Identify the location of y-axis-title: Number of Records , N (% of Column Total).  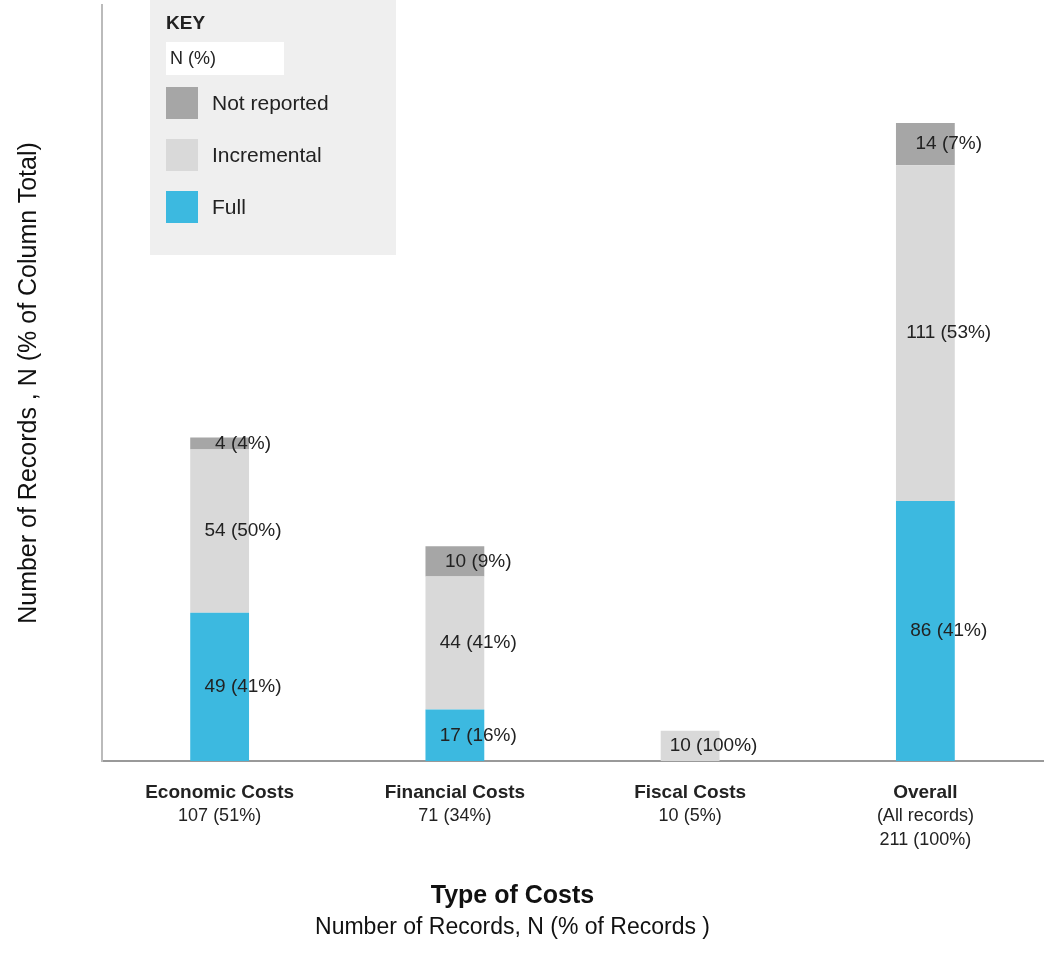
(26, 383).